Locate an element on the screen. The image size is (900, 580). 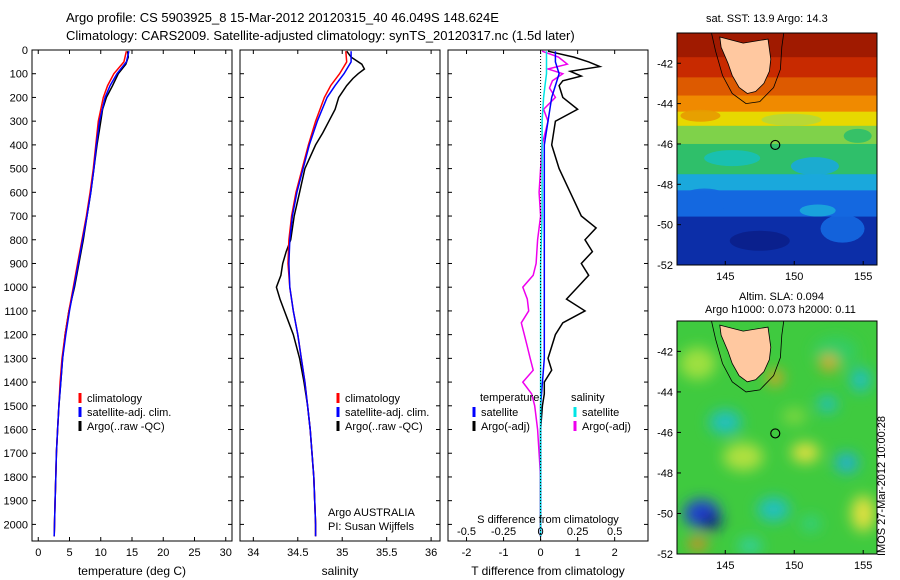
annotation-line1: Argo AUSTRALIA is located at coordinates (371, 513).